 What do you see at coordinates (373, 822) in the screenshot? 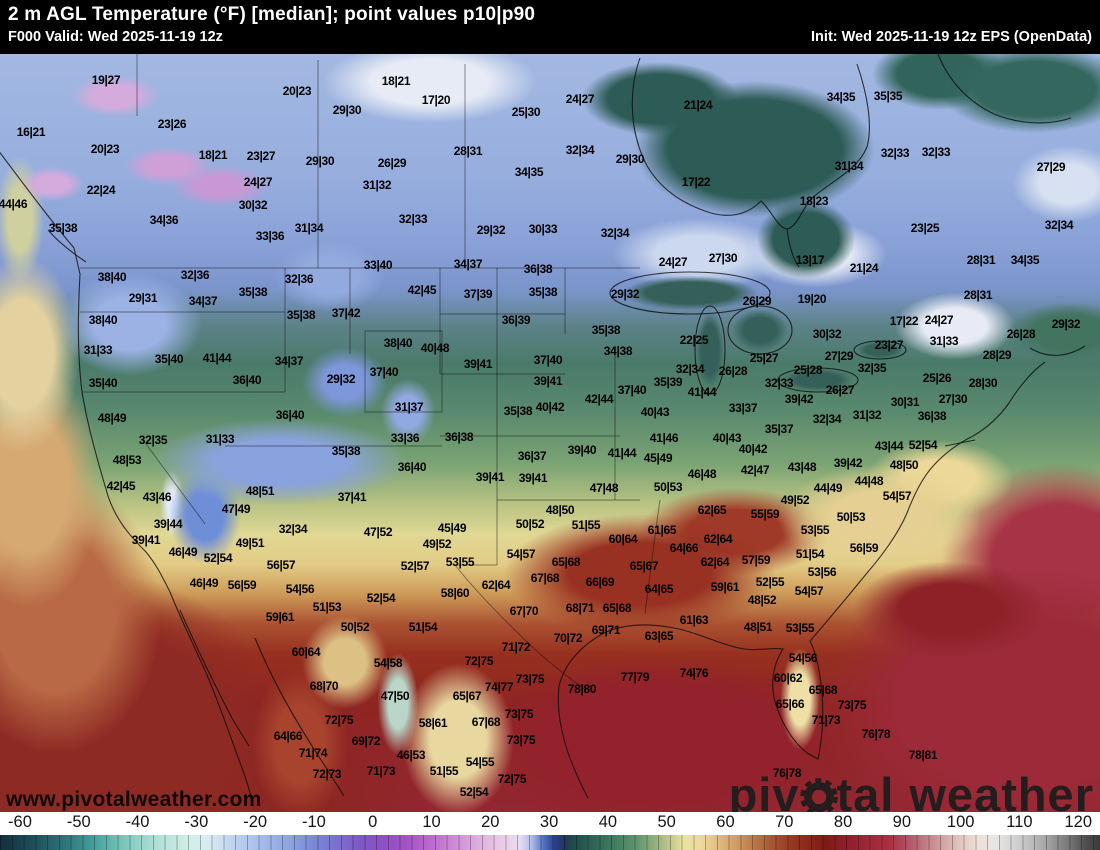
I see `colorbar-tick: 0` at bounding box center [373, 822].